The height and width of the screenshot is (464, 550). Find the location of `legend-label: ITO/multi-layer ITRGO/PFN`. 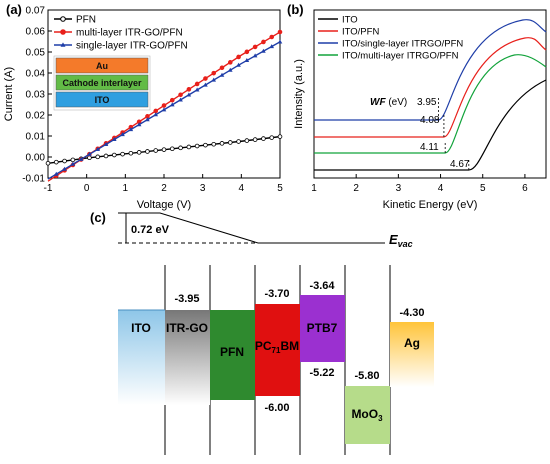

legend-label: ITO/multi-layer ITRGO/PFN is located at coordinates (400, 56).